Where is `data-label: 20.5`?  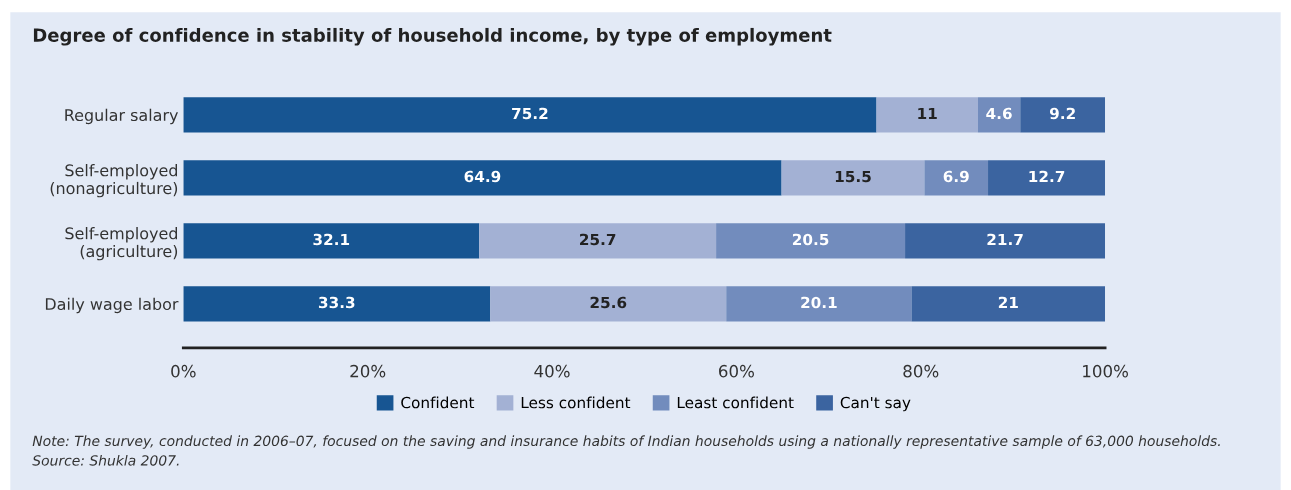
data-label: 20.5 is located at coordinates (810, 239).